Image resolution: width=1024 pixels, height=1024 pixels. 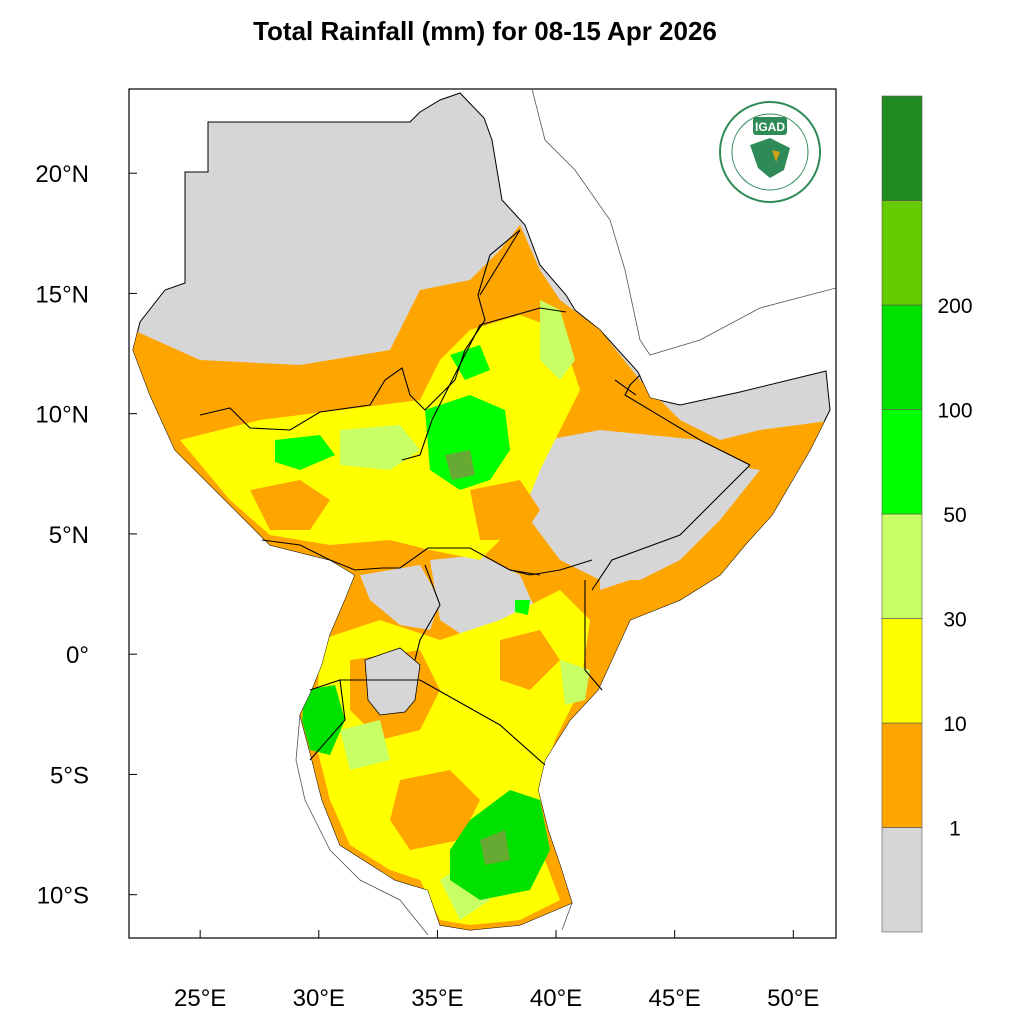 What do you see at coordinates (63, 896) in the screenshot?
I see `lat-tick-label: 10°S` at bounding box center [63, 896].